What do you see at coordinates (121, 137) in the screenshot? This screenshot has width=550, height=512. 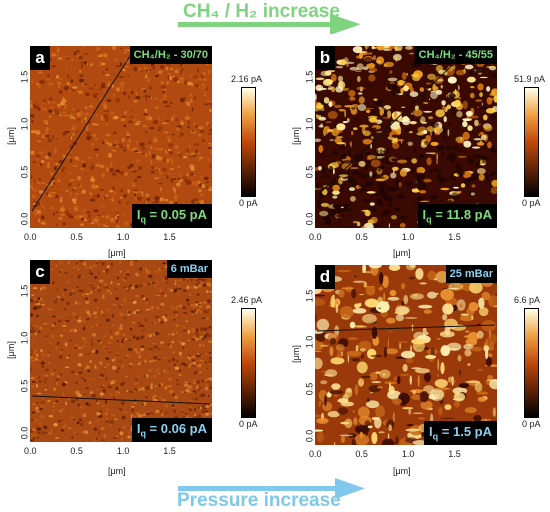 I see `afm-image-a: a CH₄/H₂ - 30/70 Iq = 0.05 pA` at bounding box center [121, 137].